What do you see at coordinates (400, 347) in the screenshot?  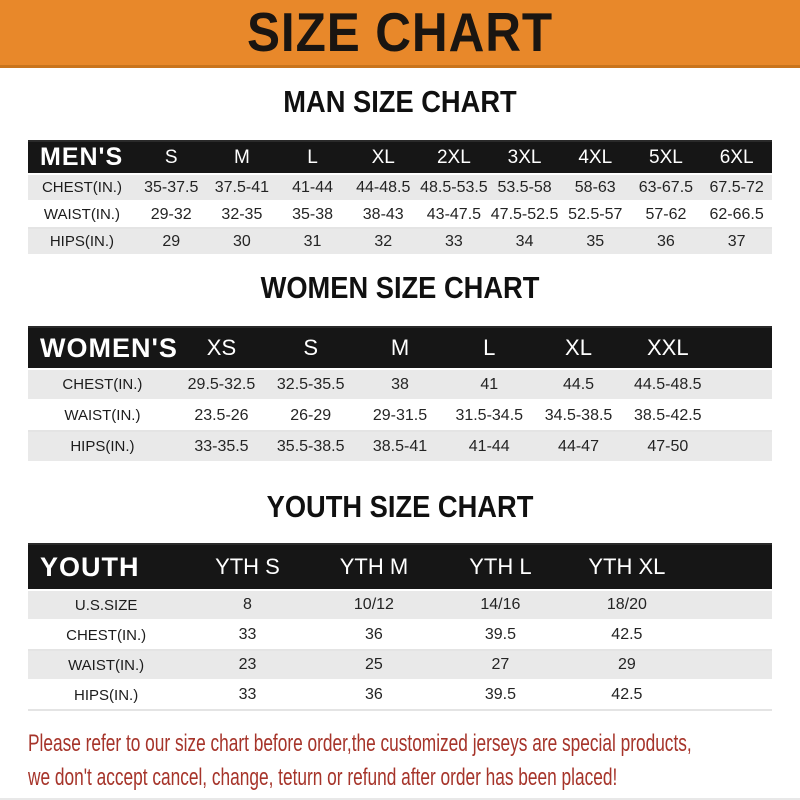 I see `size-header-row: WOMEN'S XS S M L XL XXL` at bounding box center [400, 347].